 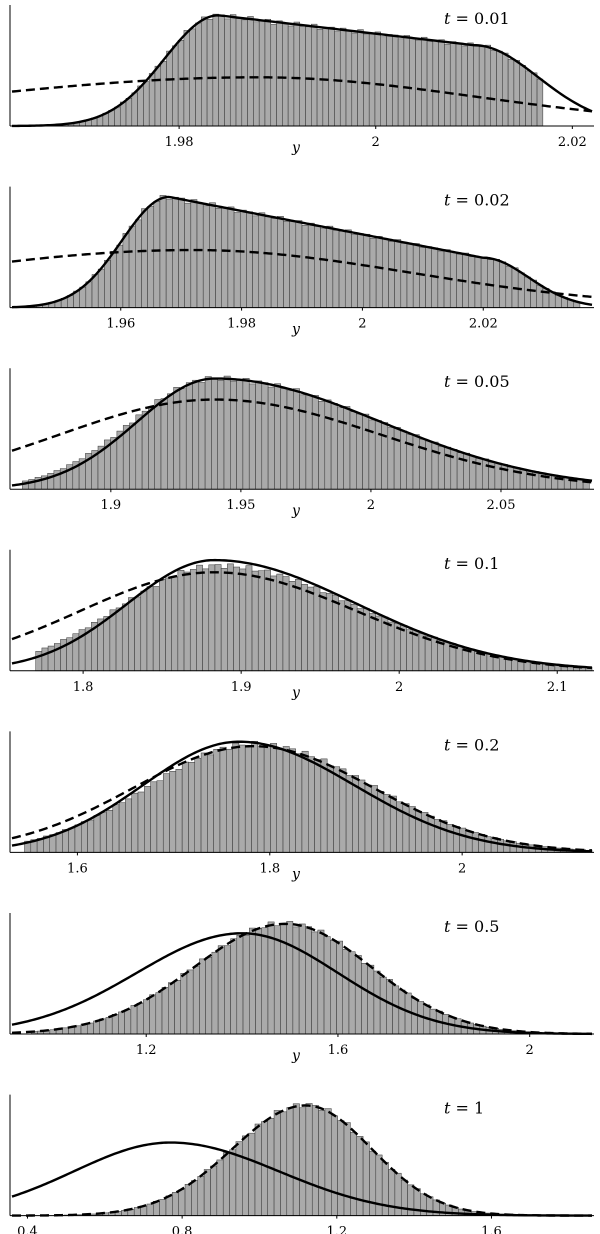 What do you see at coordinates (464, 1108) in the screenshot?
I see `panel-title: t = 1` at bounding box center [464, 1108].